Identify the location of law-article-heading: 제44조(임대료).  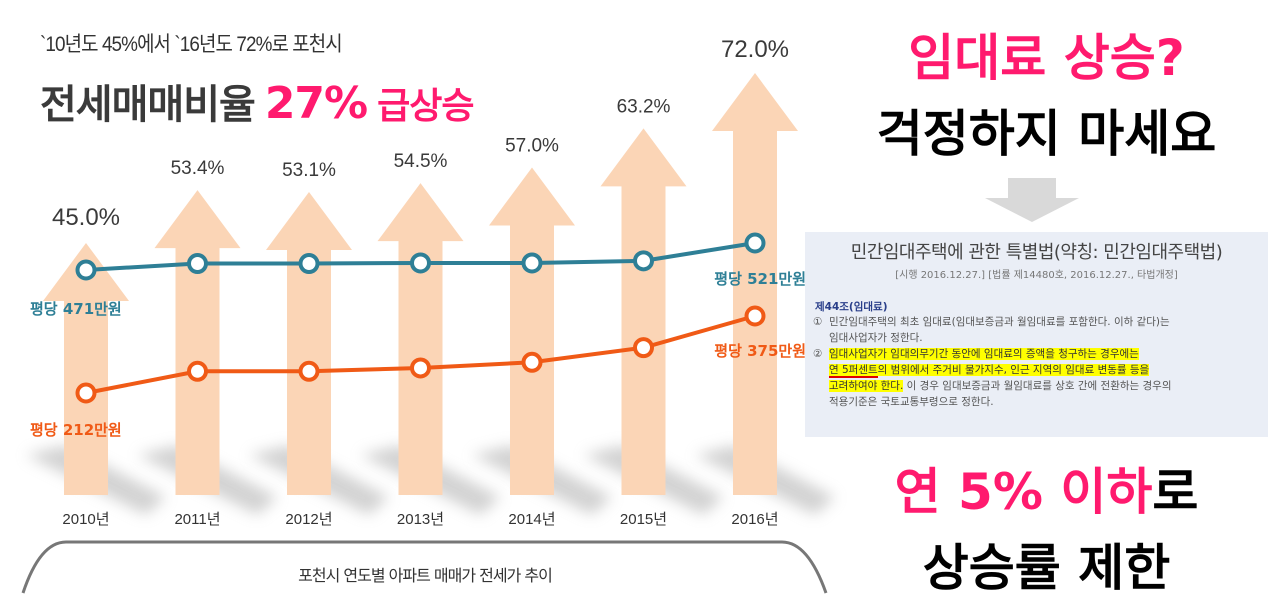
(851, 307).